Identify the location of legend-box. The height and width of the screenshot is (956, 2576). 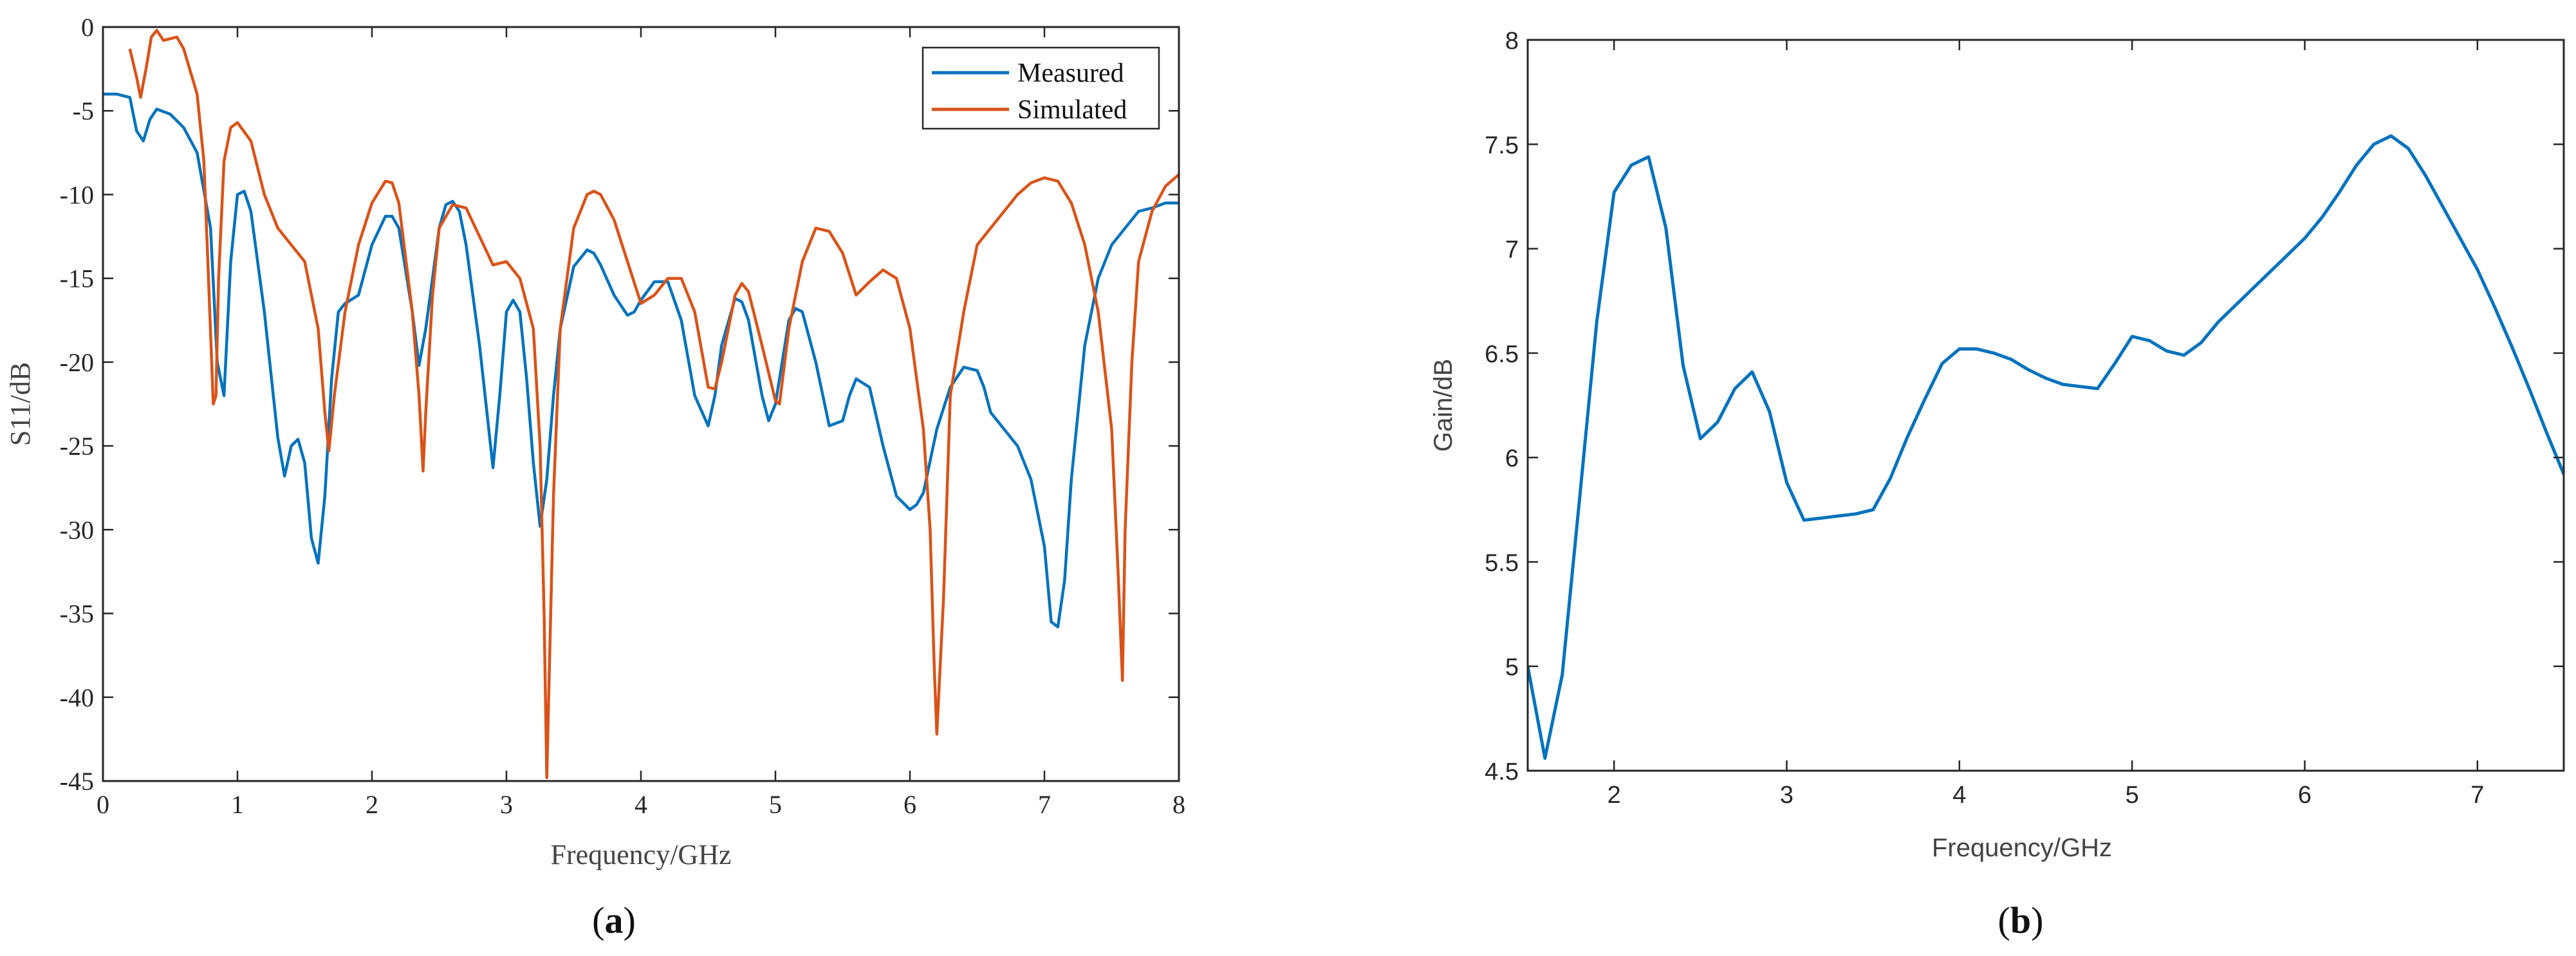
(1041, 88).